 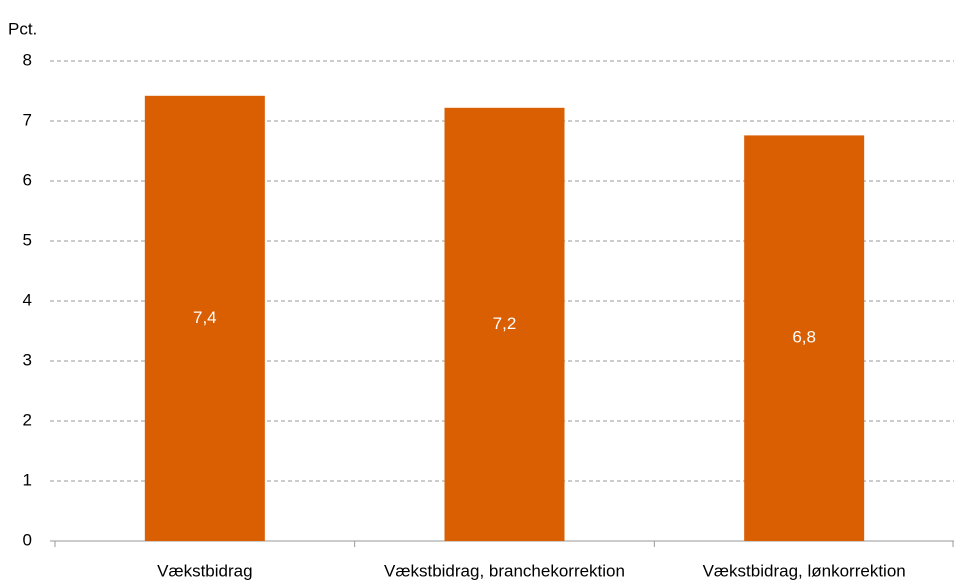 I want to click on y-tick-label: 0, so click(x=27, y=539).